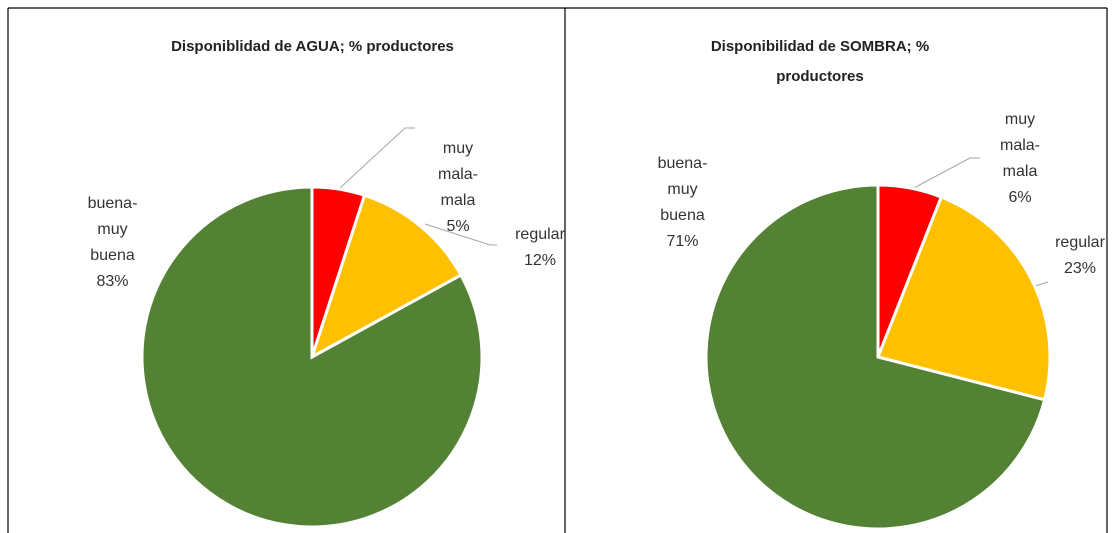 Image resolution: width=1115 pixels, height=533 pixels. I want to click on chart-title: Disponiblidad de AGUA; % productores, so click(312, 46).